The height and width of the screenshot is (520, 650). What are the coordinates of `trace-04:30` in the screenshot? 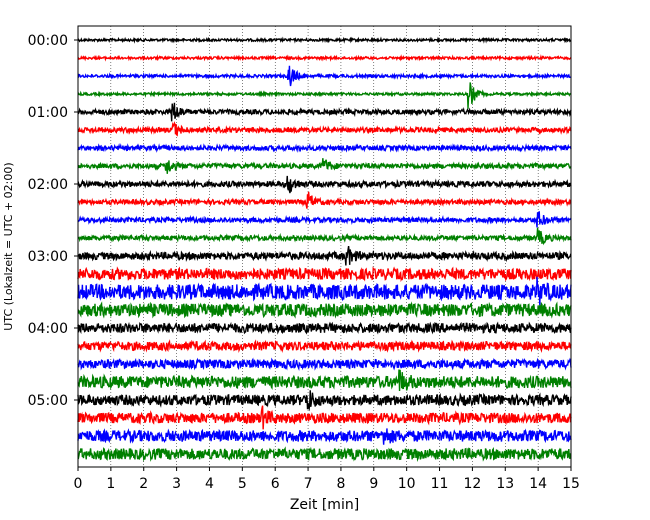 It's located at (324, 364).